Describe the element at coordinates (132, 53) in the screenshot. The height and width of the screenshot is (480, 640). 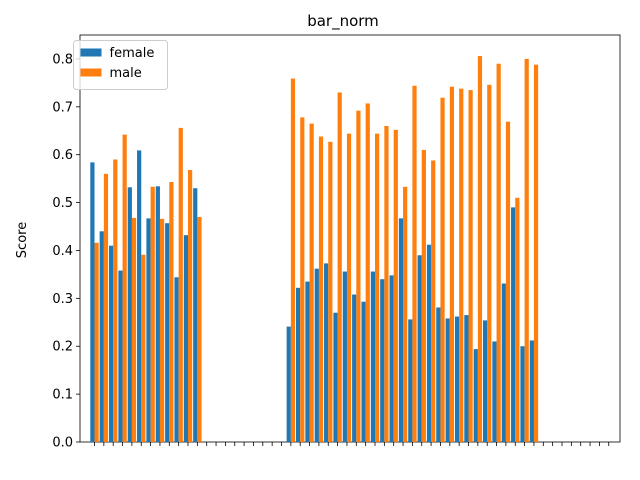
I see `legend-label-female: female` at that location.